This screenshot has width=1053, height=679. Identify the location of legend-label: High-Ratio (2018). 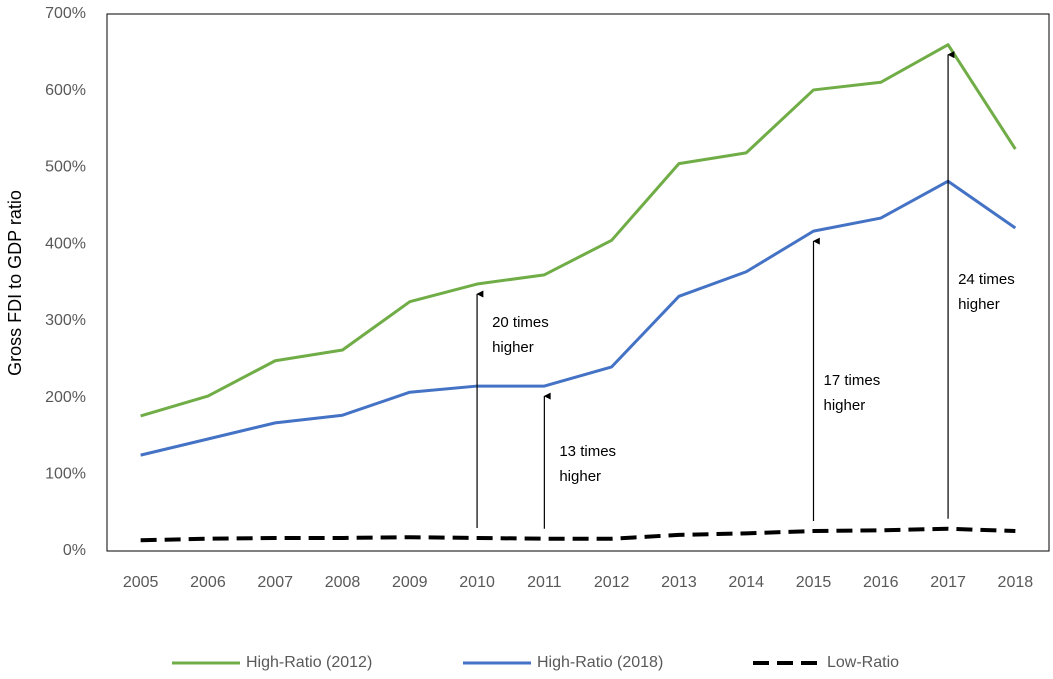
(600, 662).